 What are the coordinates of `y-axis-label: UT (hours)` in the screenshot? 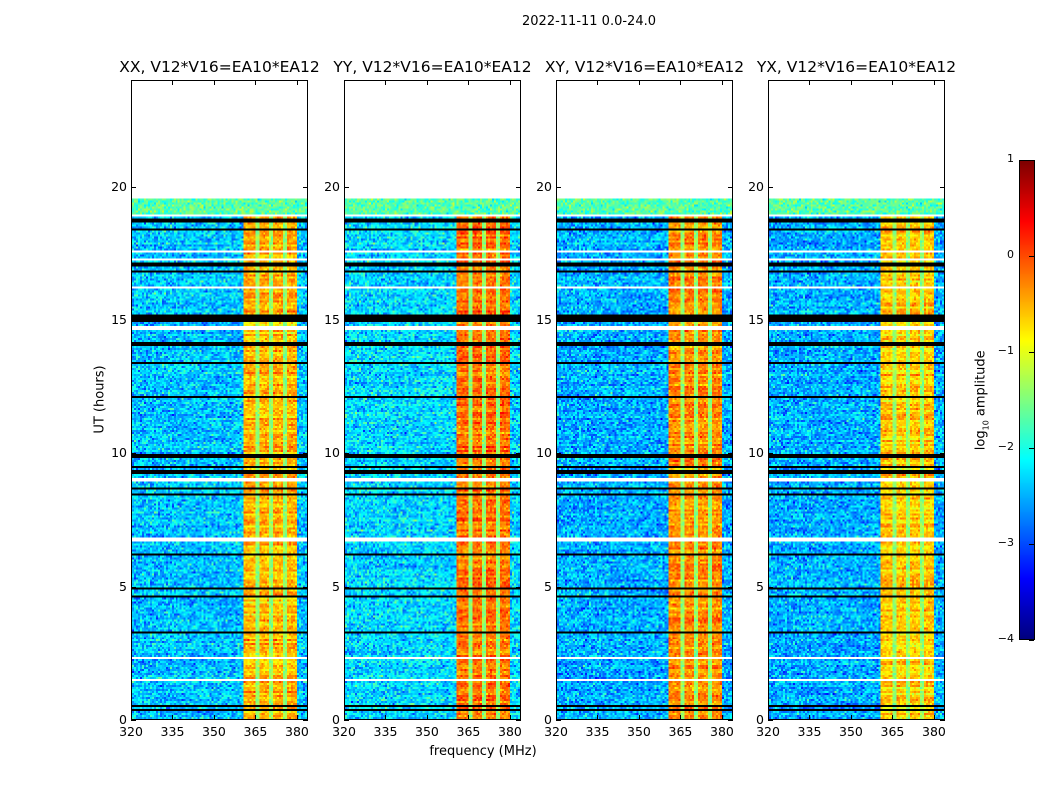 It's located at (100, 399).